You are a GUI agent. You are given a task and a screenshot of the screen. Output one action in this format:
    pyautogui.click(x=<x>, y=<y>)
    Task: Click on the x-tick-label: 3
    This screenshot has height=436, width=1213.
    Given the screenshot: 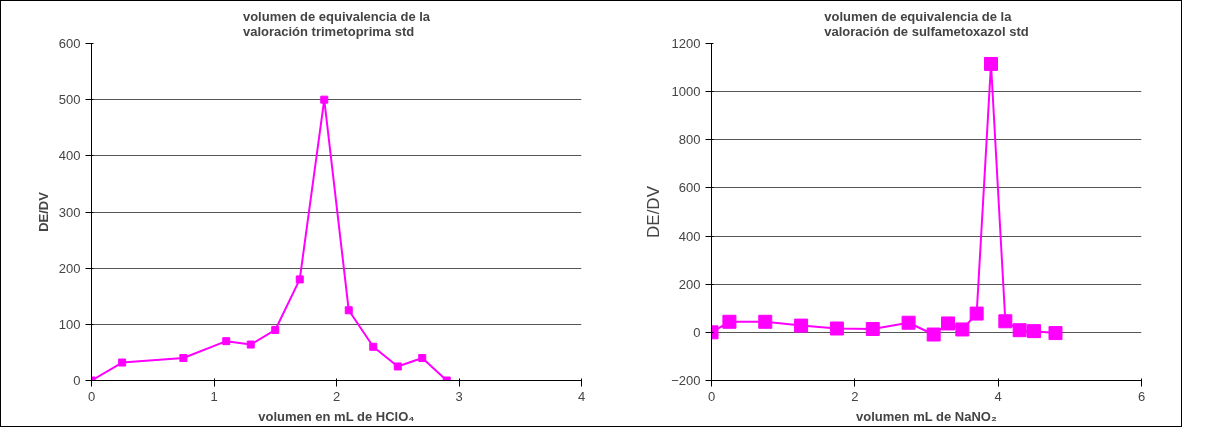 What is the action you would take?
    pyautogui.click(x=459, y=396)
    